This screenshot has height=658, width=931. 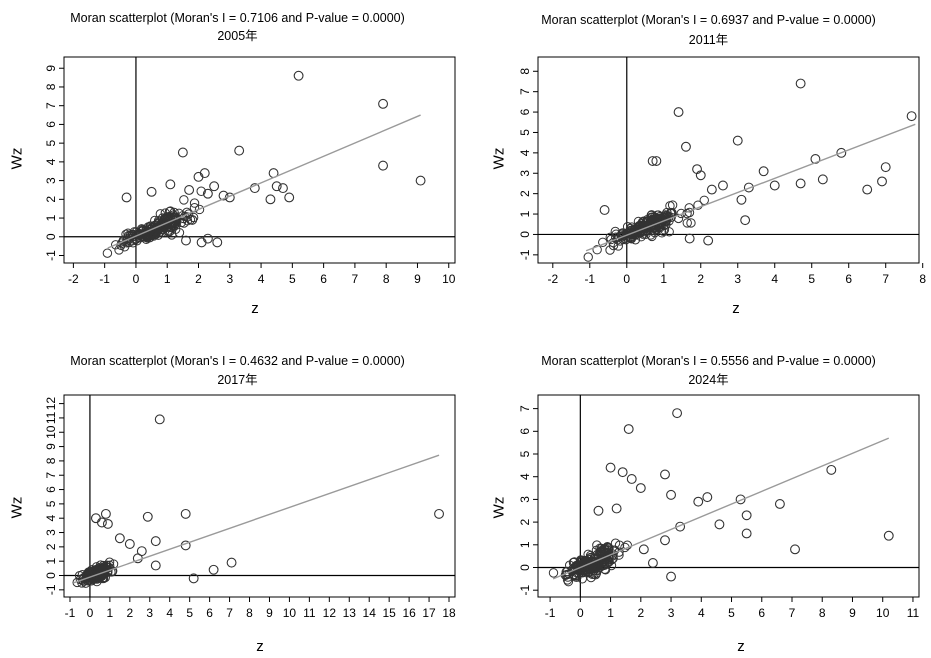 I want to click on x-tick-label: 14, so click(x=370, y=613).